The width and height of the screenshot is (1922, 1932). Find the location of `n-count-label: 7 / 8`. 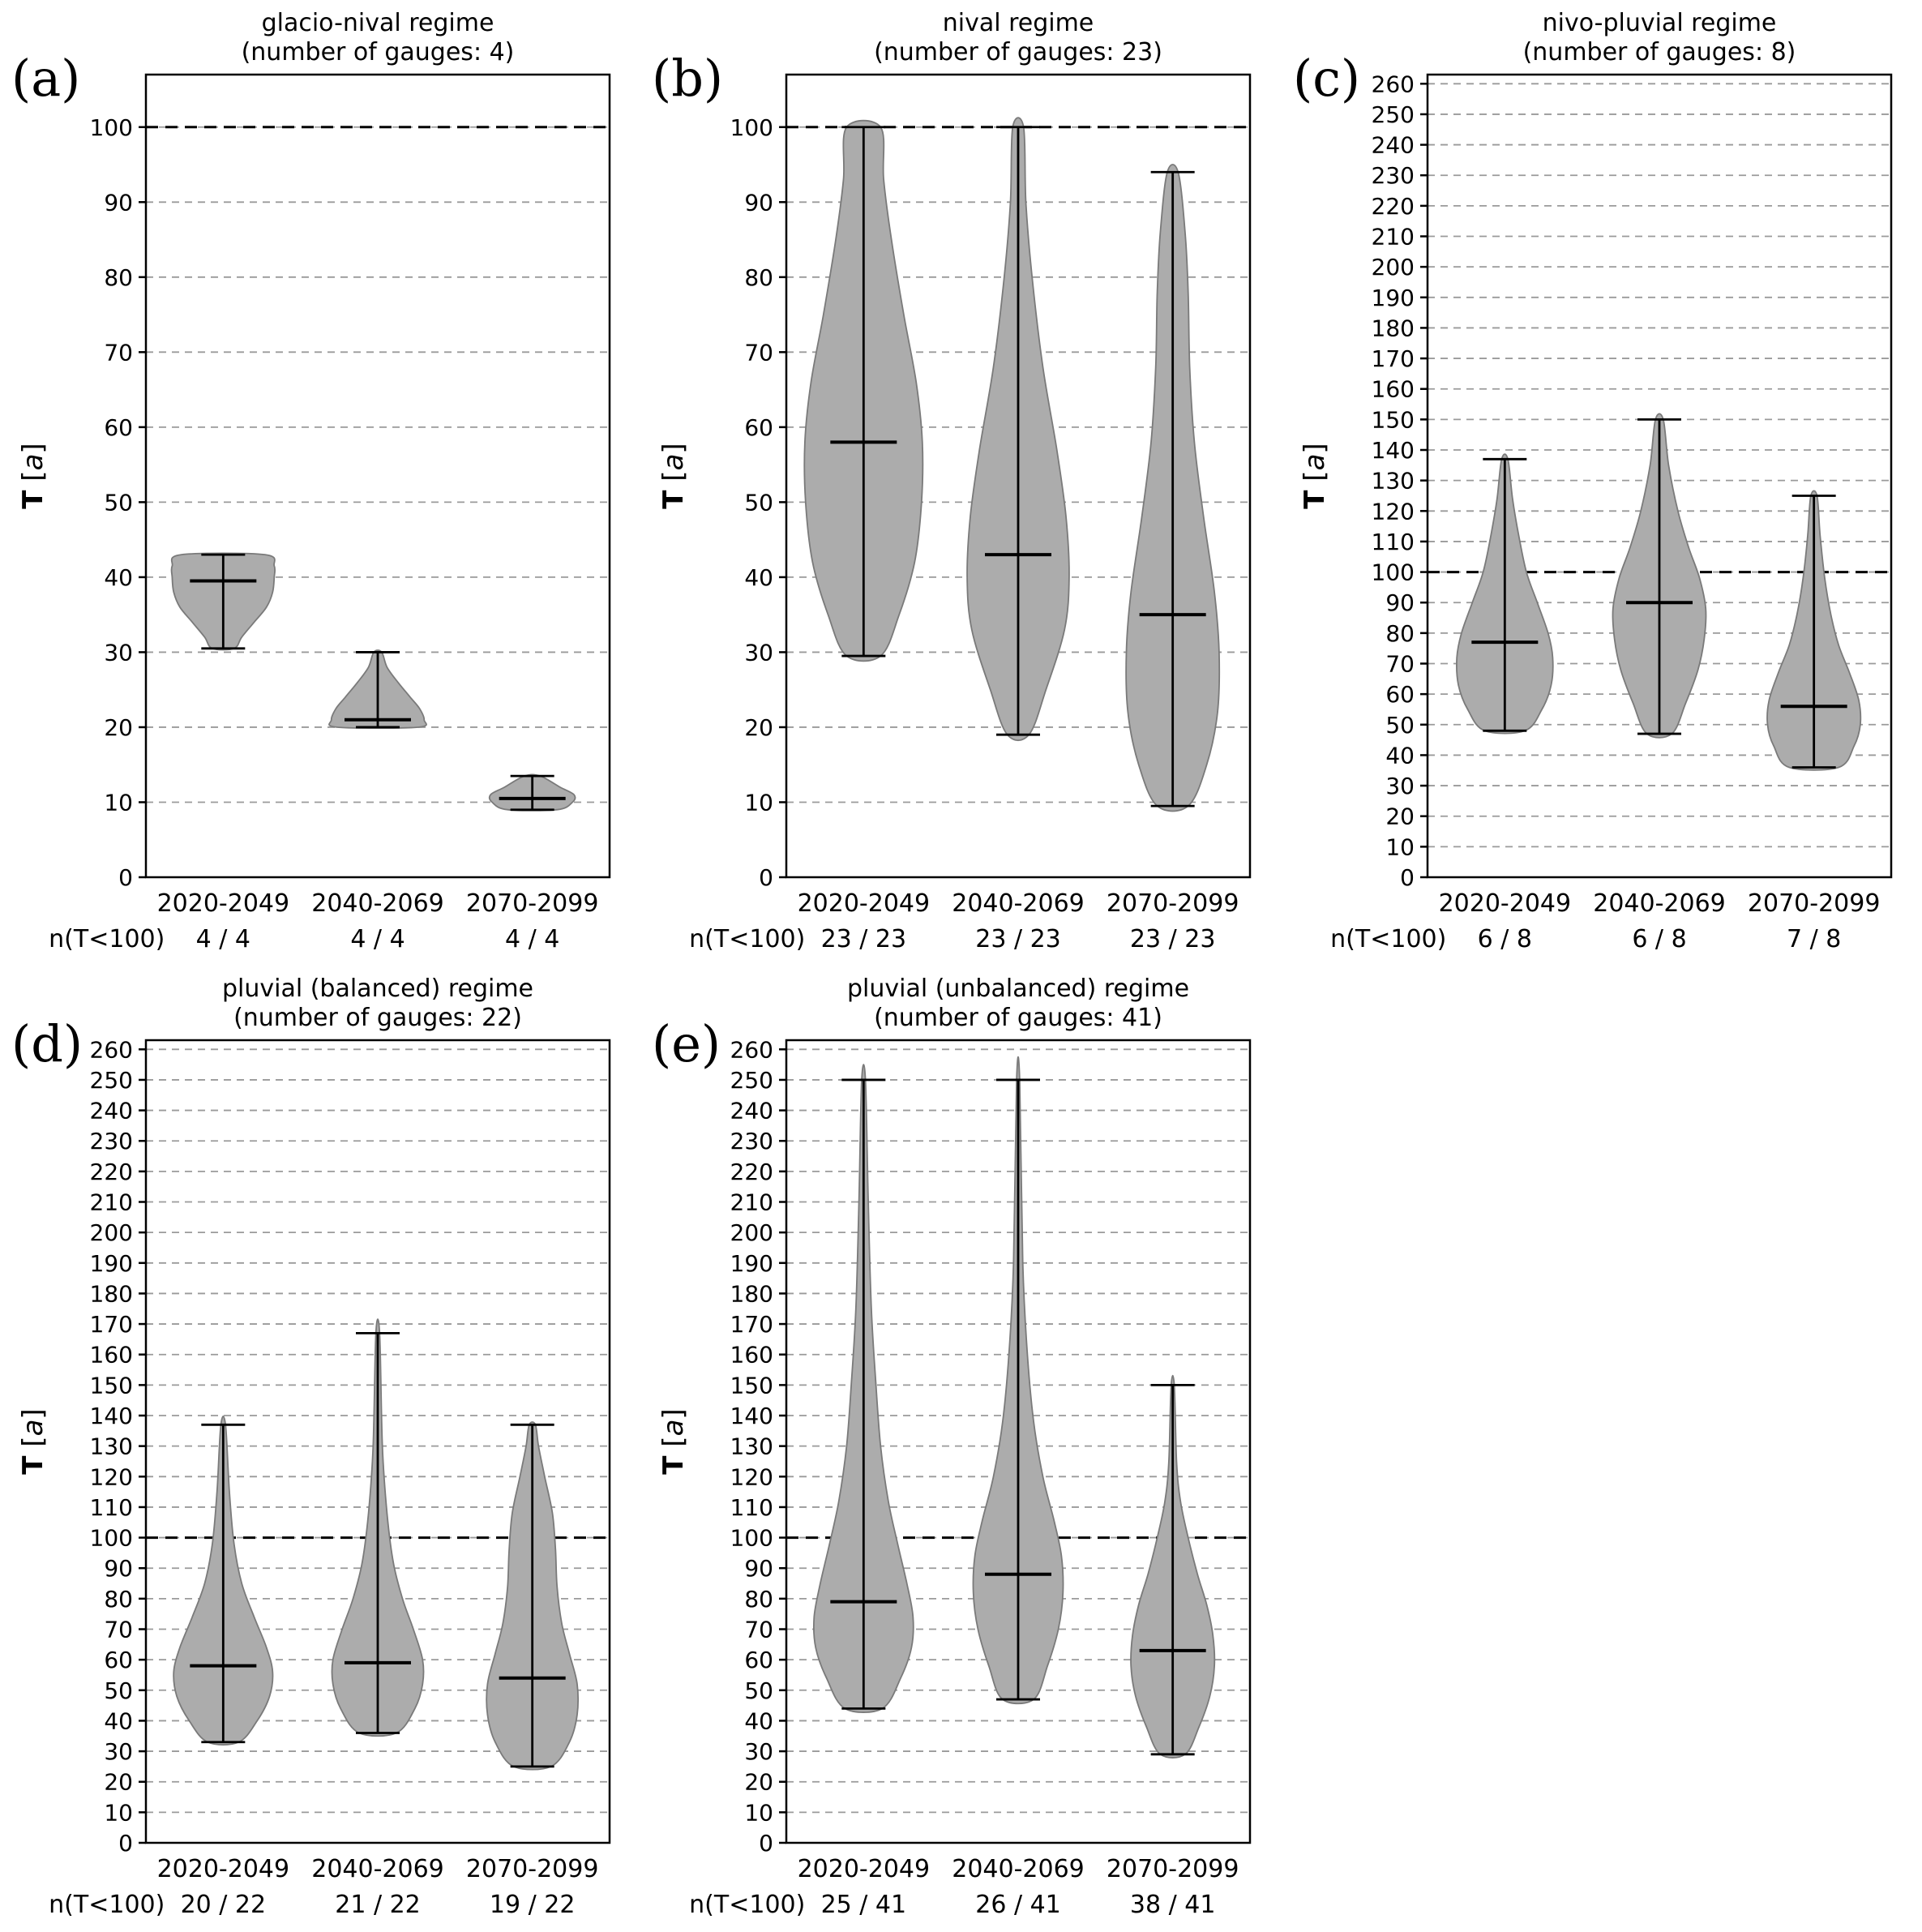

n-count-label: 7 / 8 is located at coordinates (1814, 939).